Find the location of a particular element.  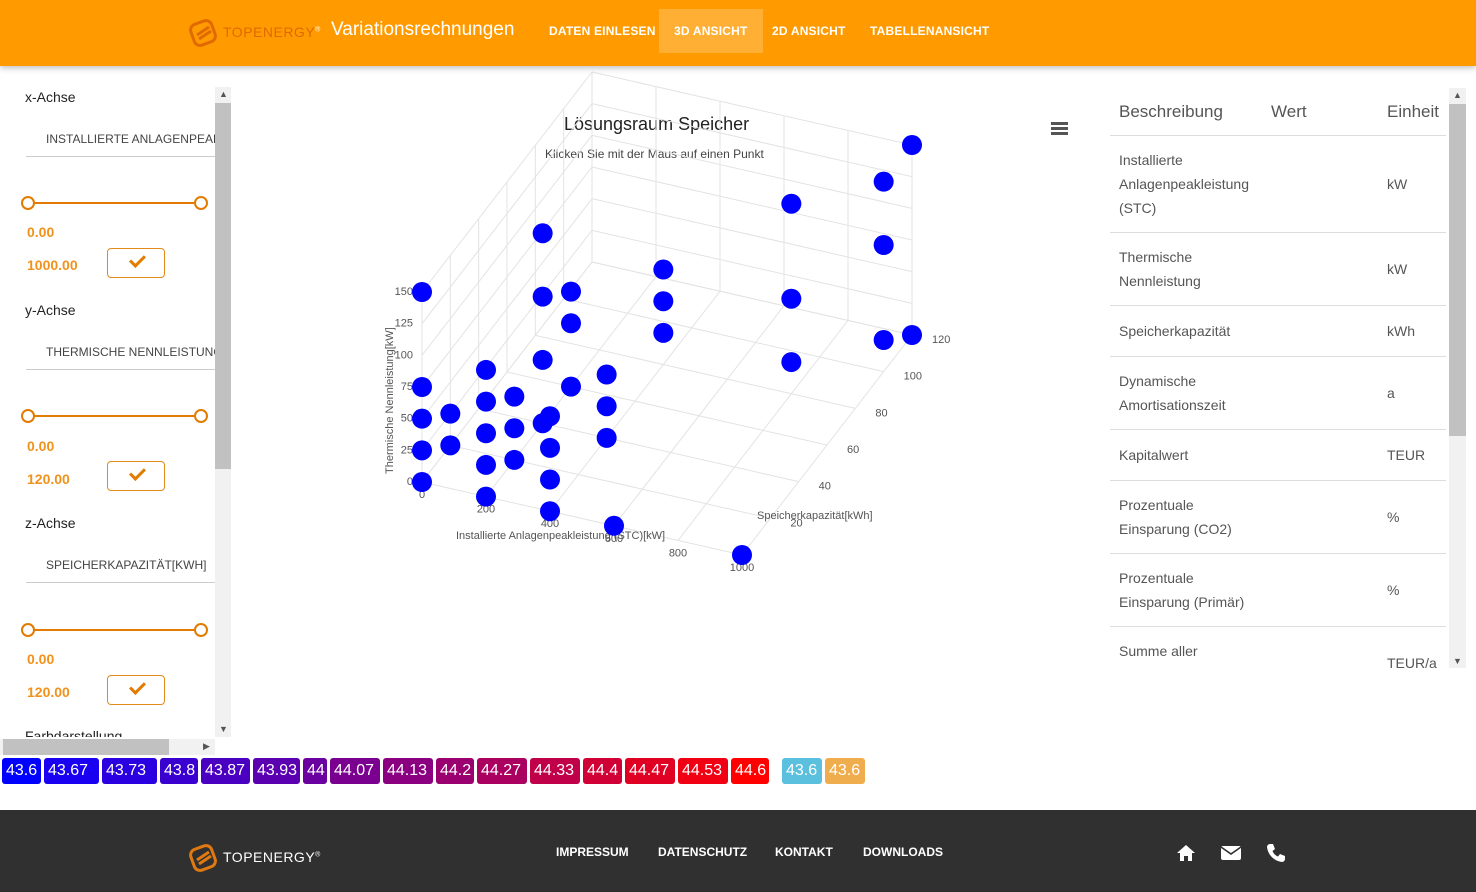

y-tick-label: 125 is located at coordinates (404, 324).